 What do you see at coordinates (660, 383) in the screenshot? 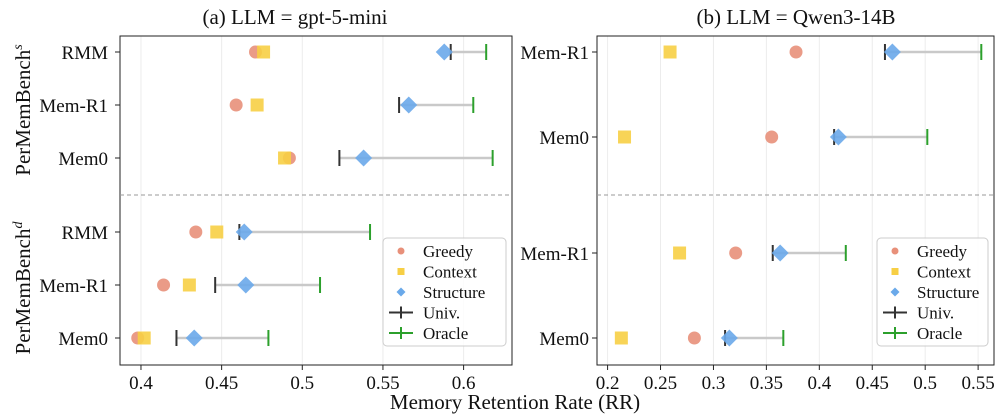
I see `x-tick-label: 0.25` at bounding box center [660, 383].